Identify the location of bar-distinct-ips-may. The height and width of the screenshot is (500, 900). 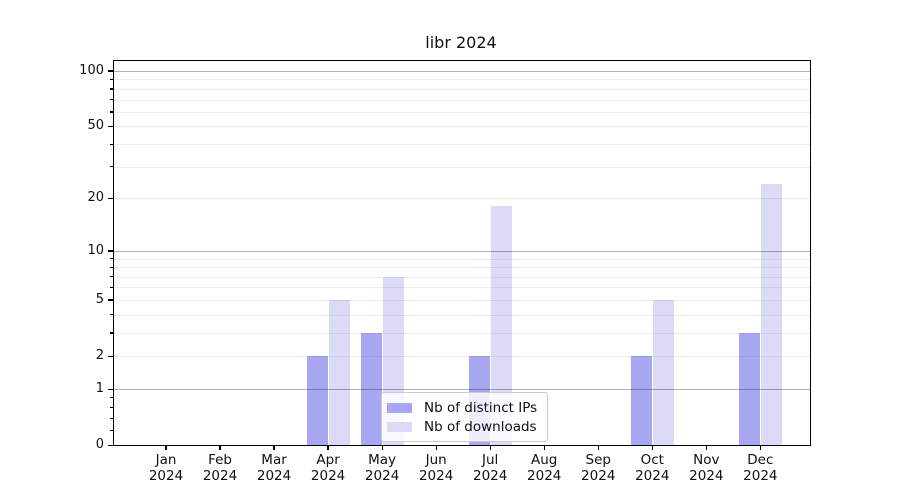
(371, 389).